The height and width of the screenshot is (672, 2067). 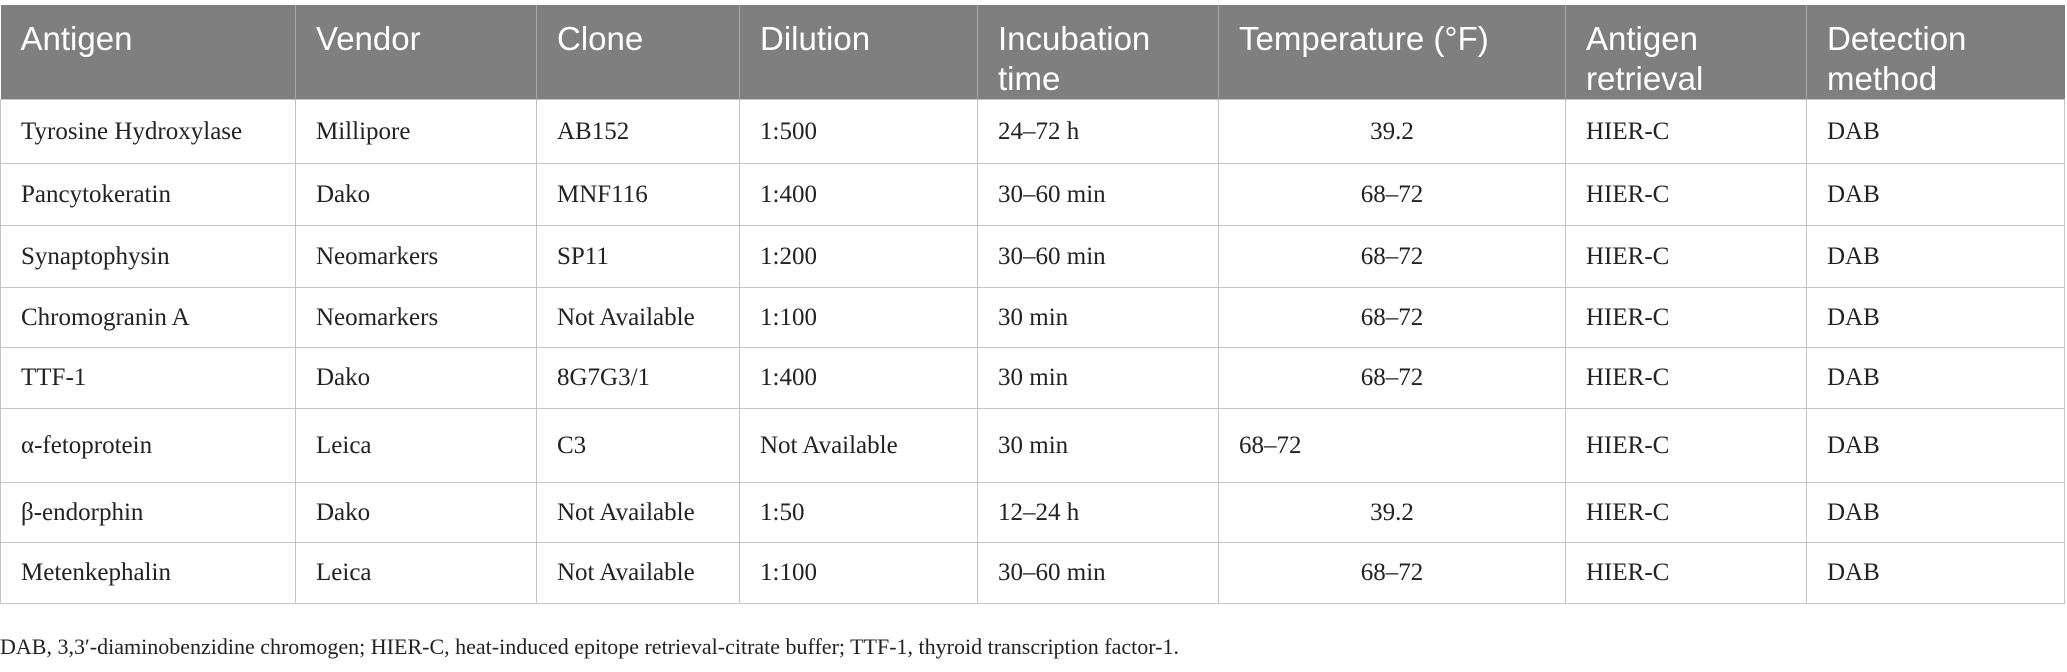 What do you see at coordinates (858, 512) in the screenshot?
I see `table-cell: 1:50` at bounding box center [858, 512].